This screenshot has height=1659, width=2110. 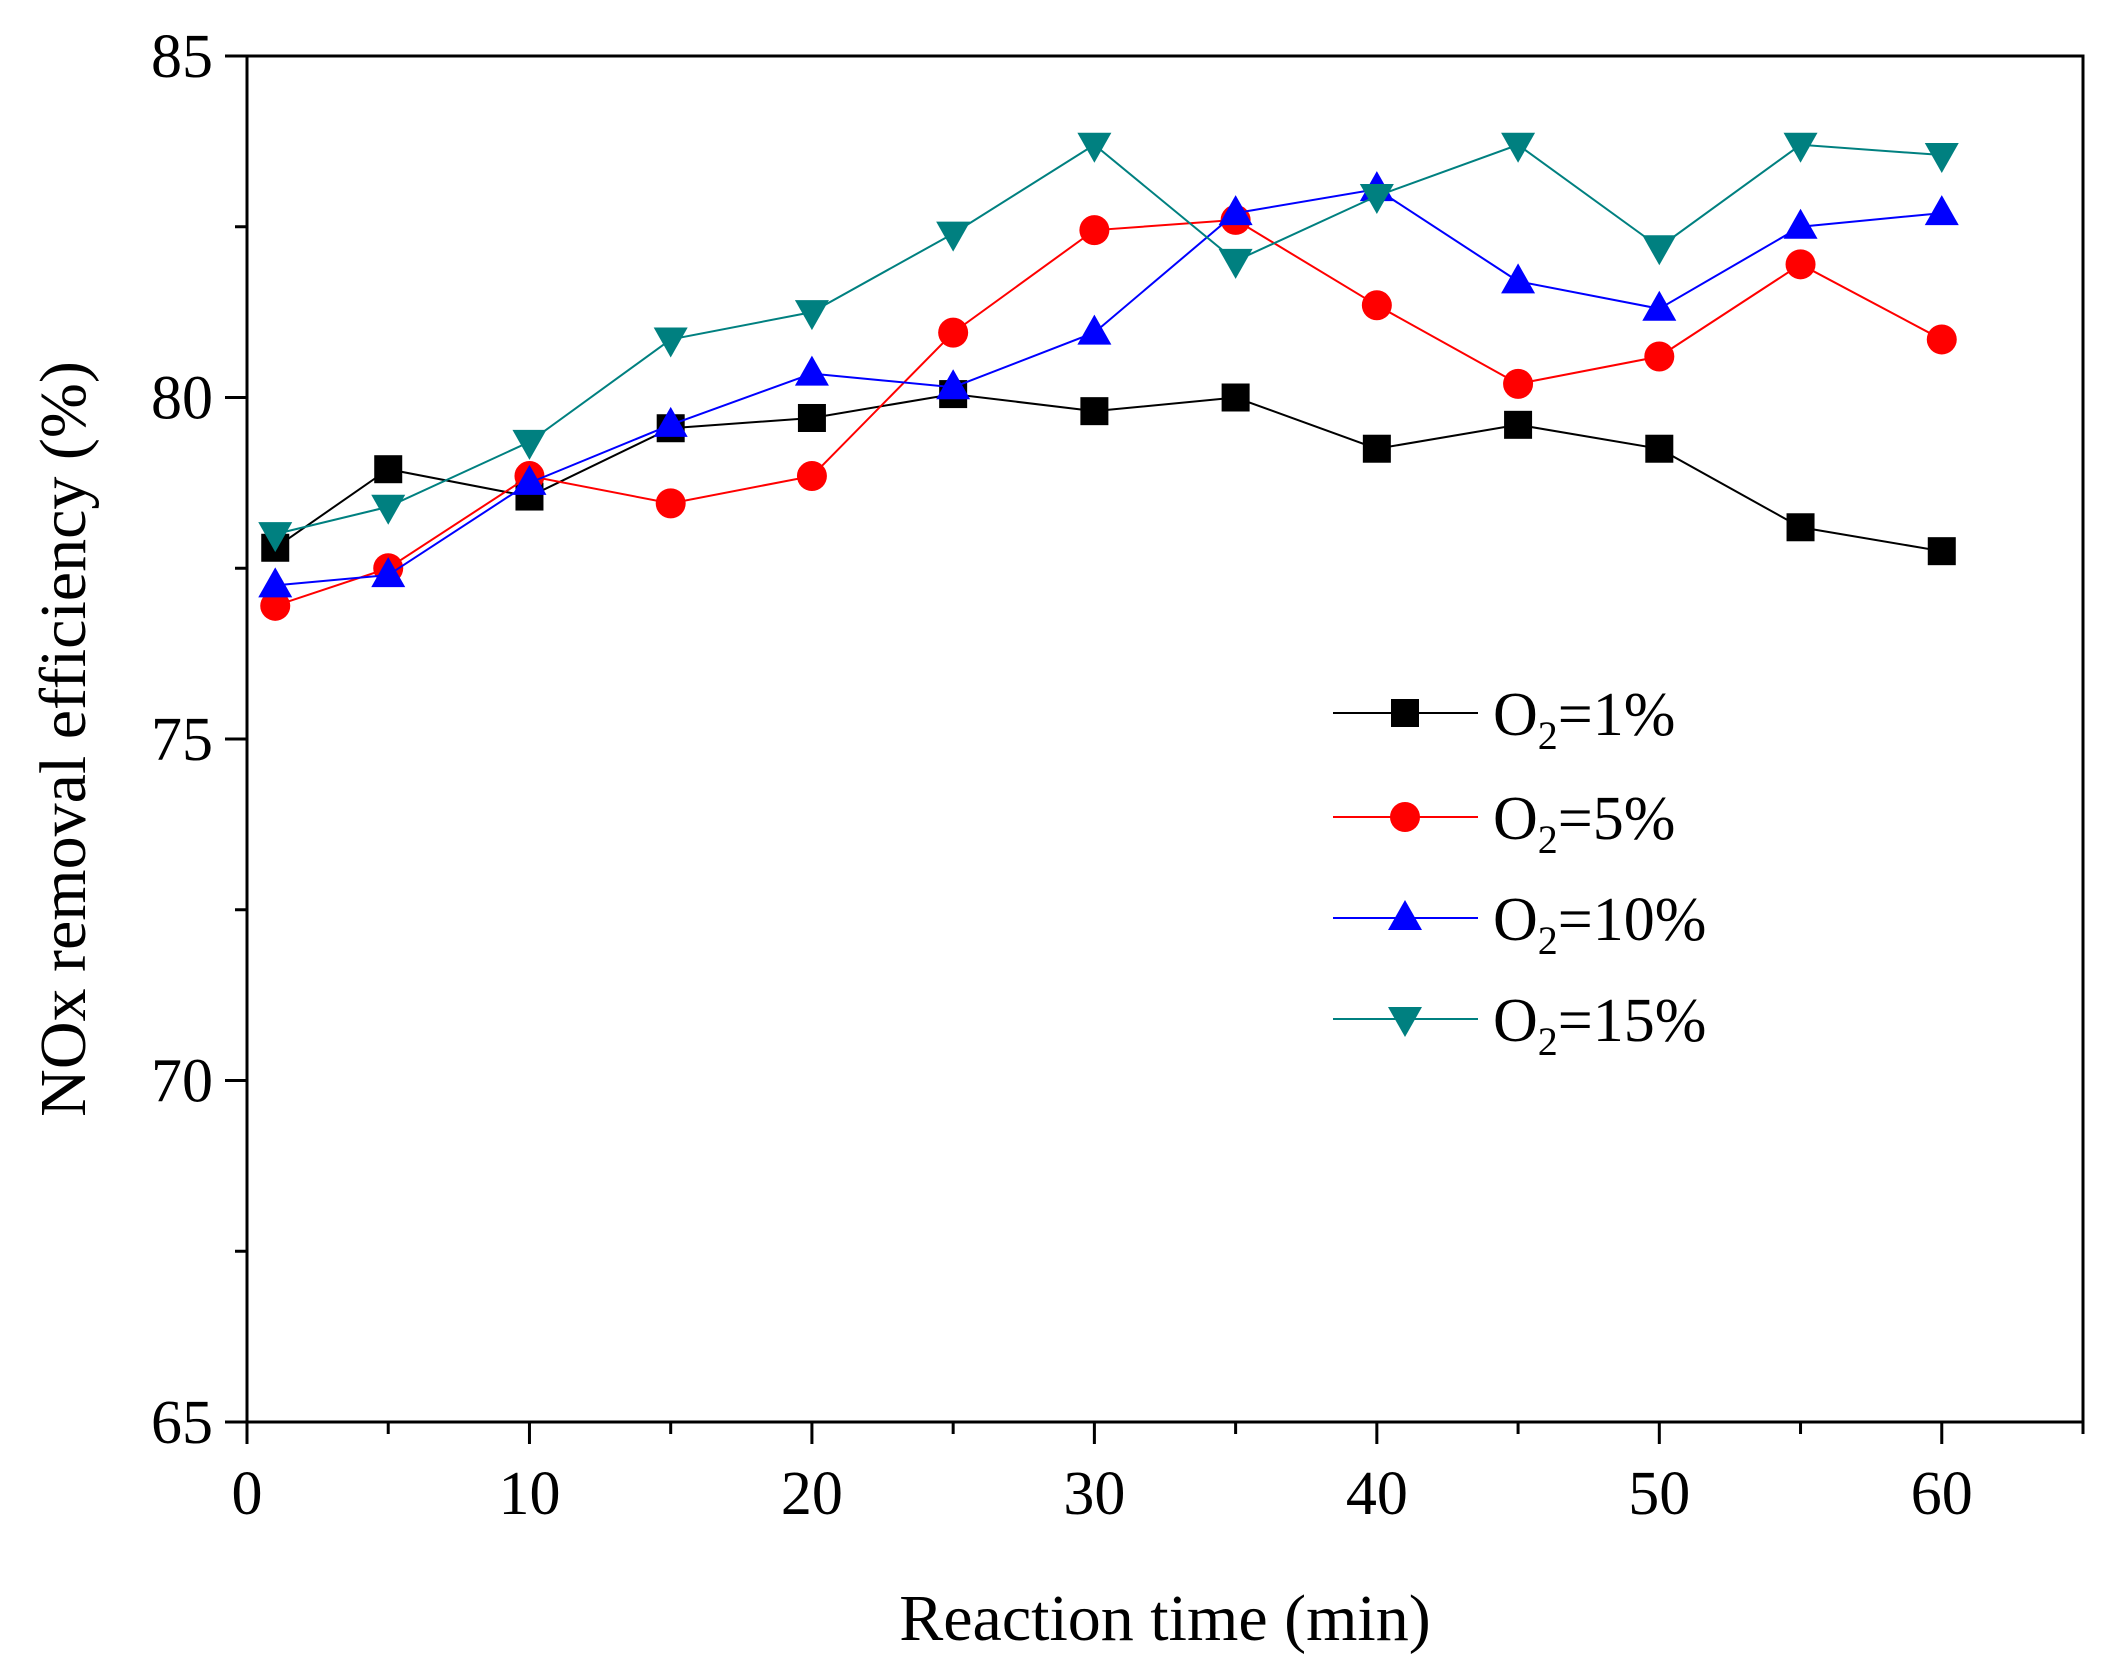 I want to click on x-tick-label: 10, so click(x=529, y=1494).